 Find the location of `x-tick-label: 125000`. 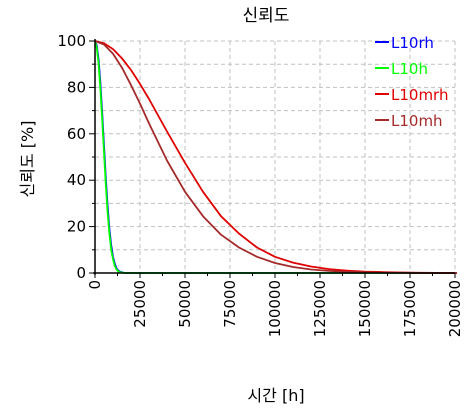

x-tick-label: 125000 is located at coordinates (320, 308).